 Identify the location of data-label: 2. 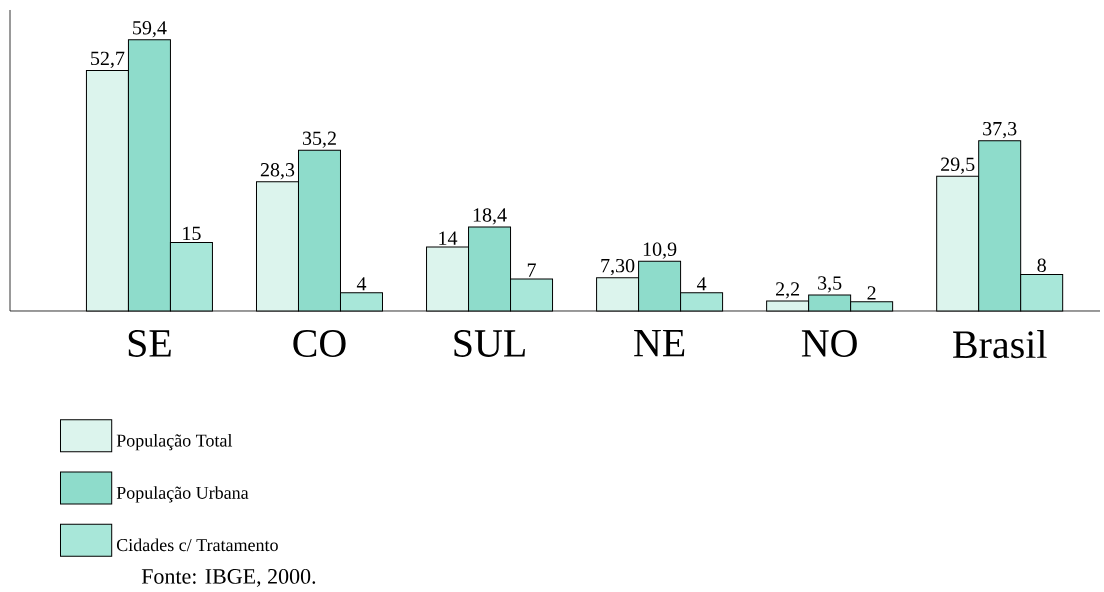
(871, 293).